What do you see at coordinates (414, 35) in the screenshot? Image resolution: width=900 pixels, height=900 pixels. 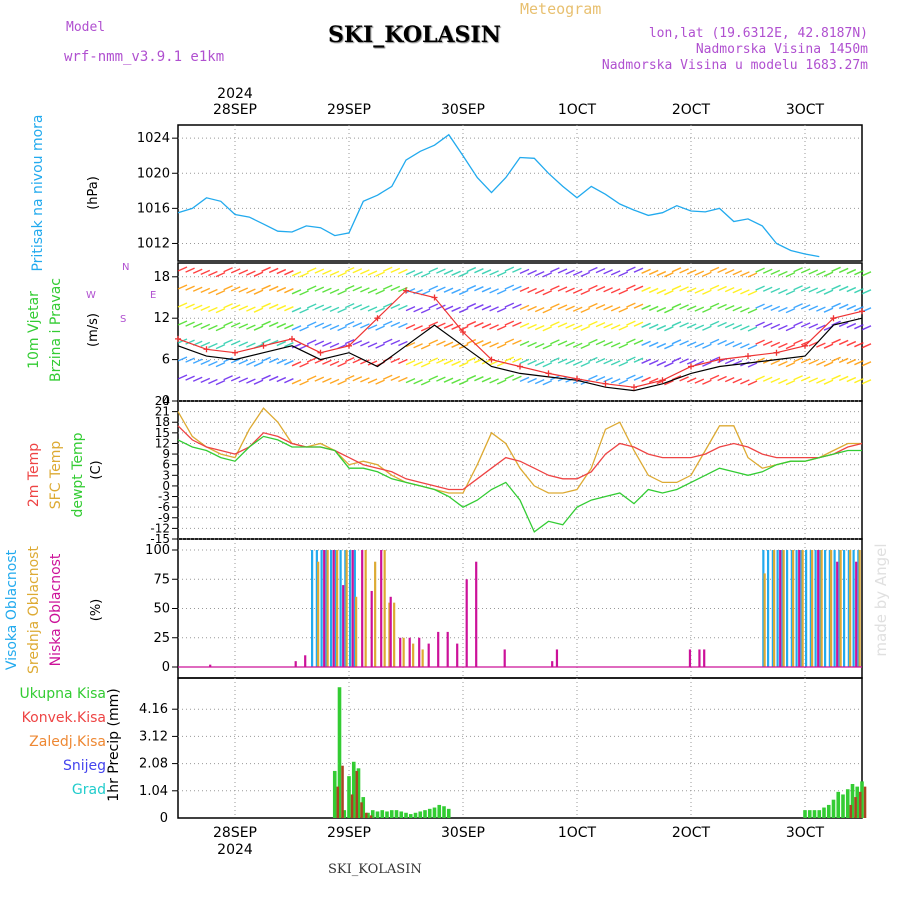 I see `station-title: SKI_KOLASIN` at bounding box center [414, 35].